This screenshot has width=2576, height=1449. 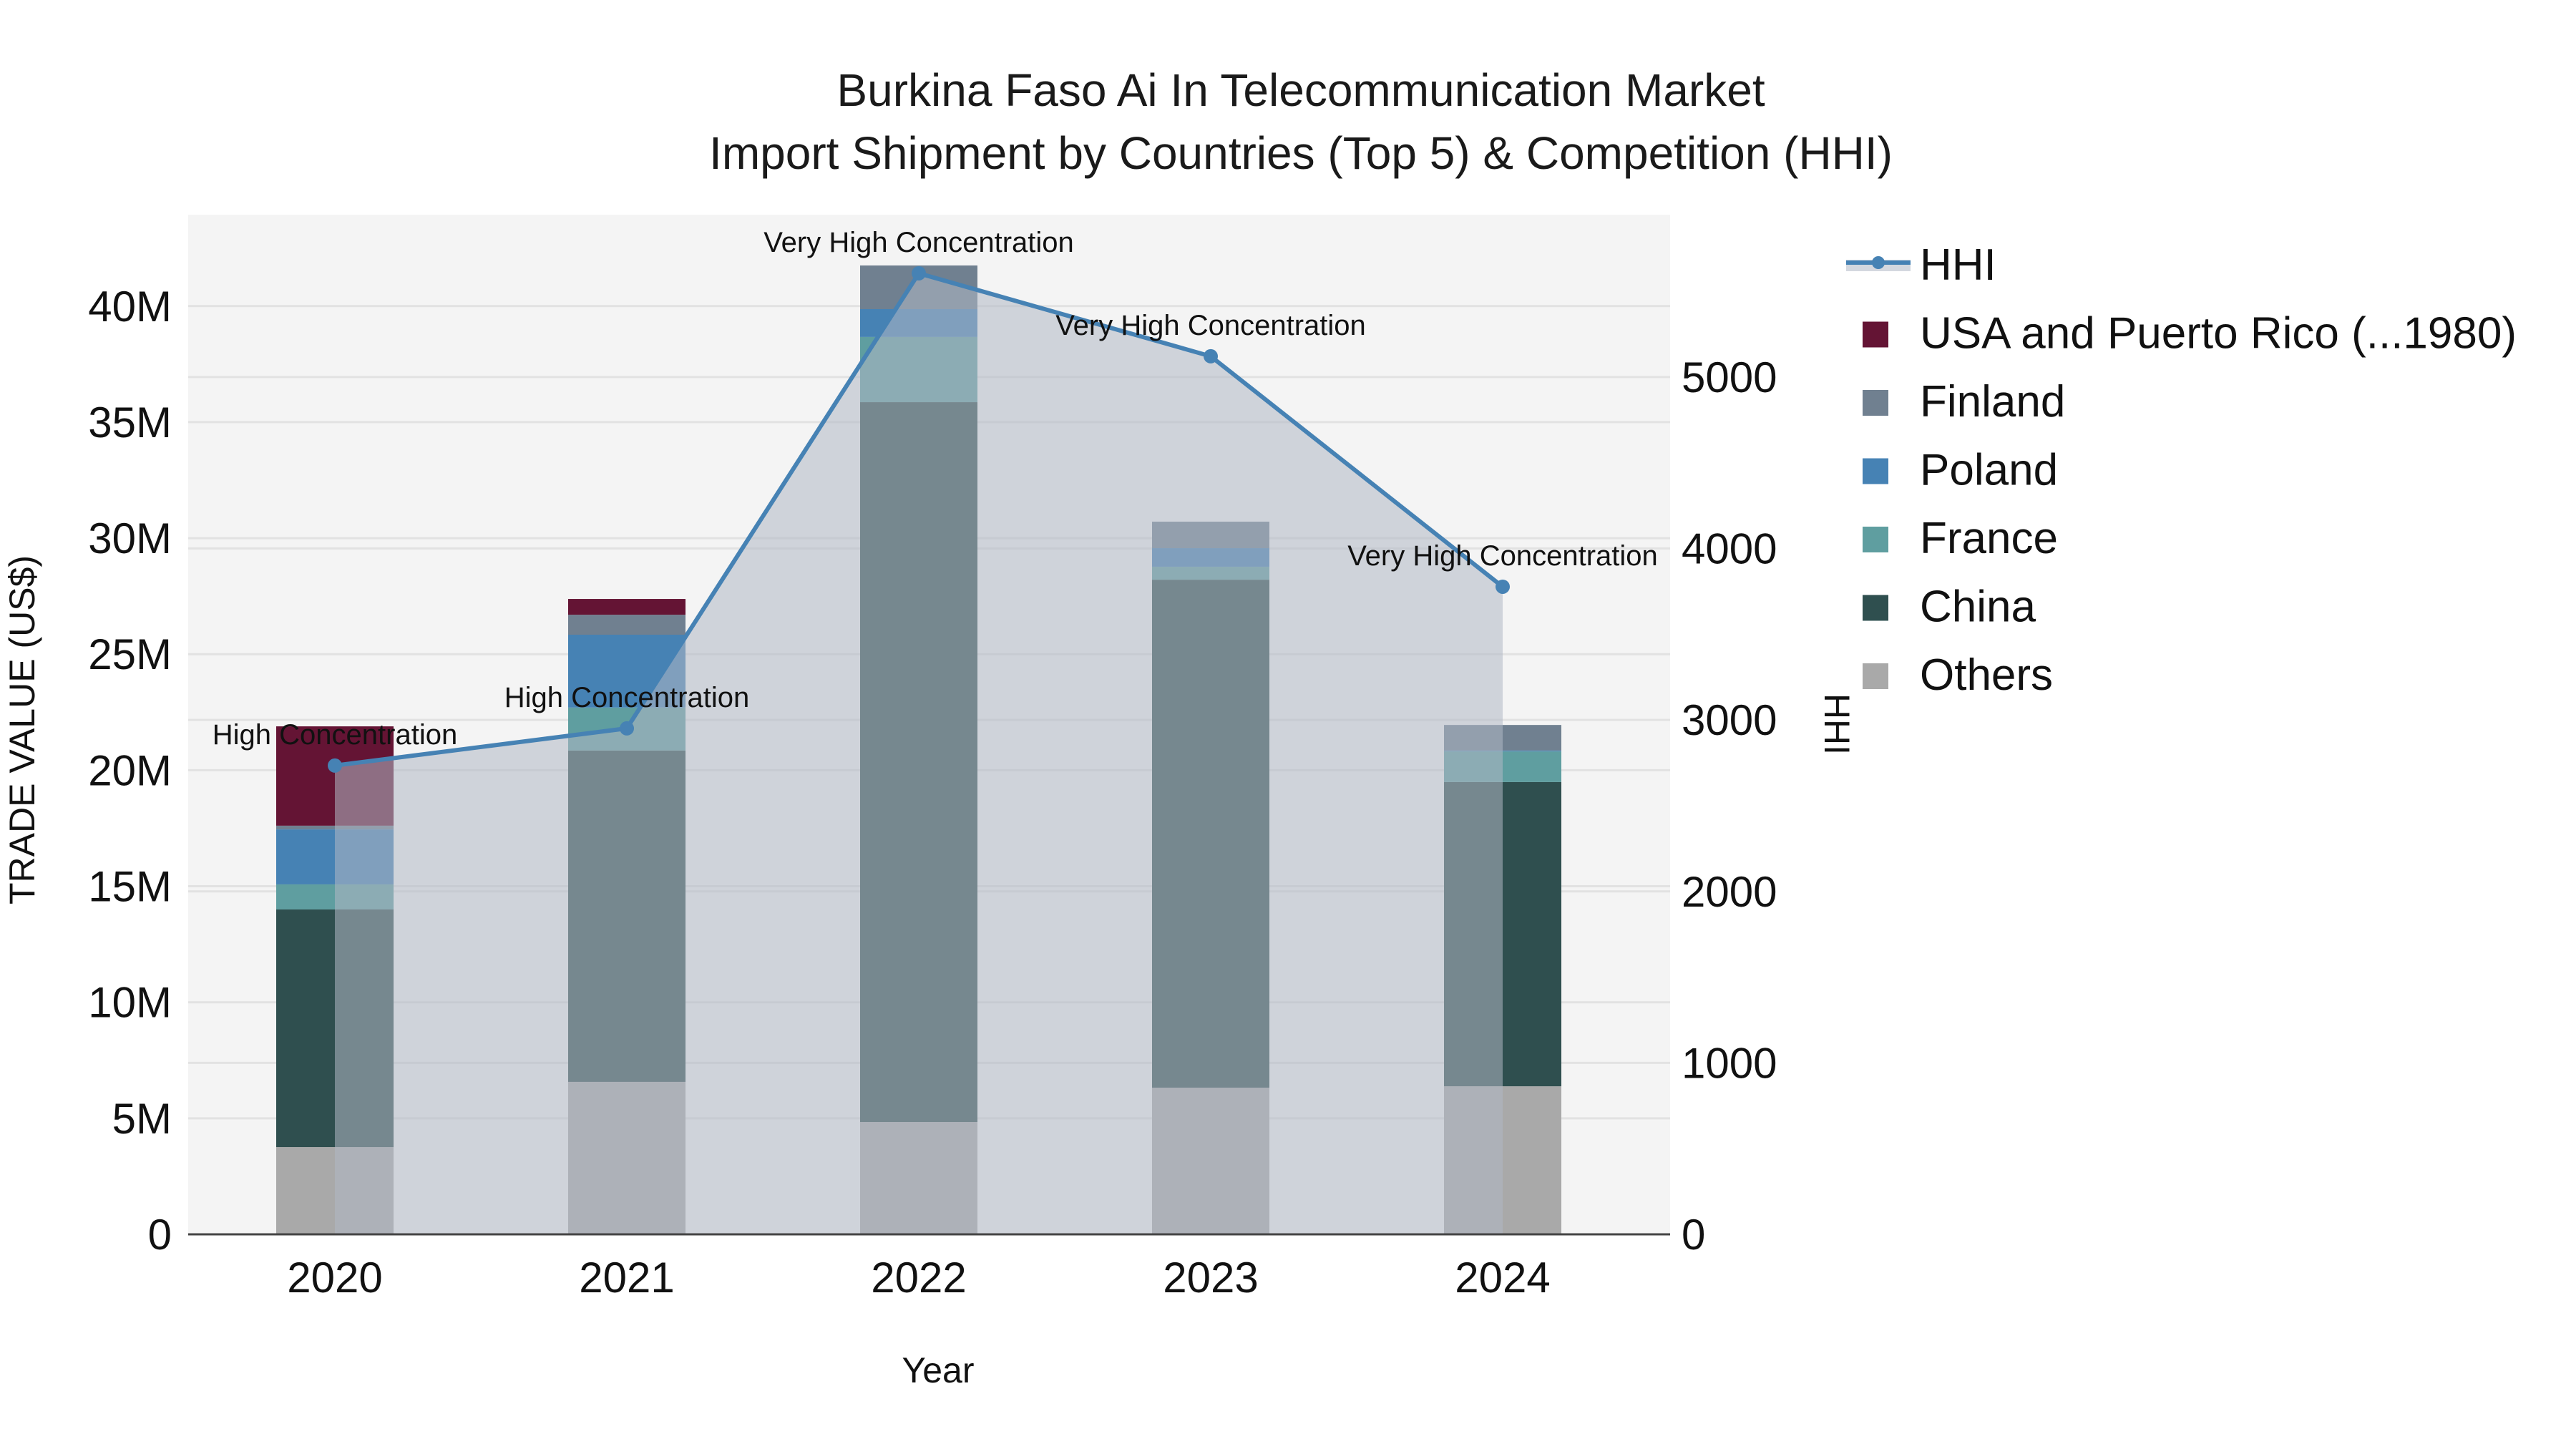 What do you see at coordinates (1502, 1278) in the screenshot?
I see `x-tick-label: 2024` at bounding box center [1502, 1278].